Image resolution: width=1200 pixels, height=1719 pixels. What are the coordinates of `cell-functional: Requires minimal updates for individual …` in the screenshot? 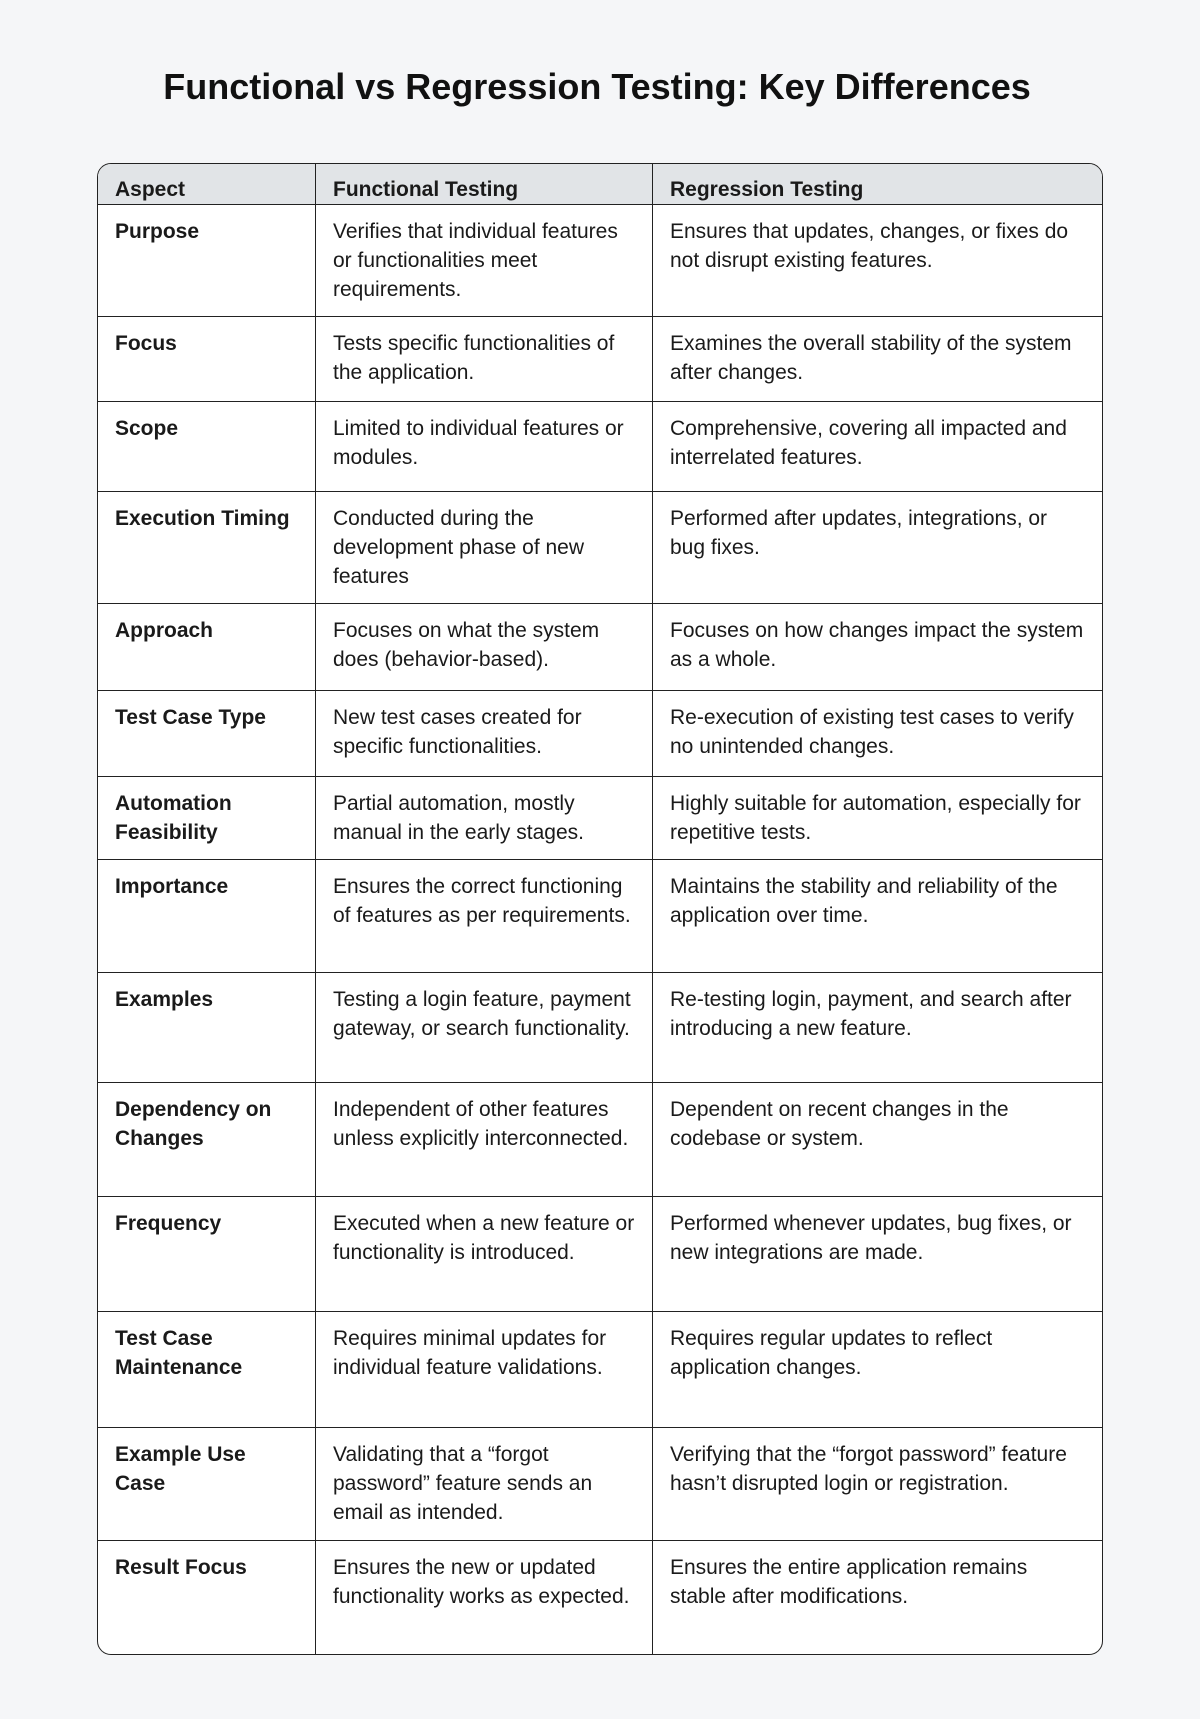 It's located at (484, 1370).